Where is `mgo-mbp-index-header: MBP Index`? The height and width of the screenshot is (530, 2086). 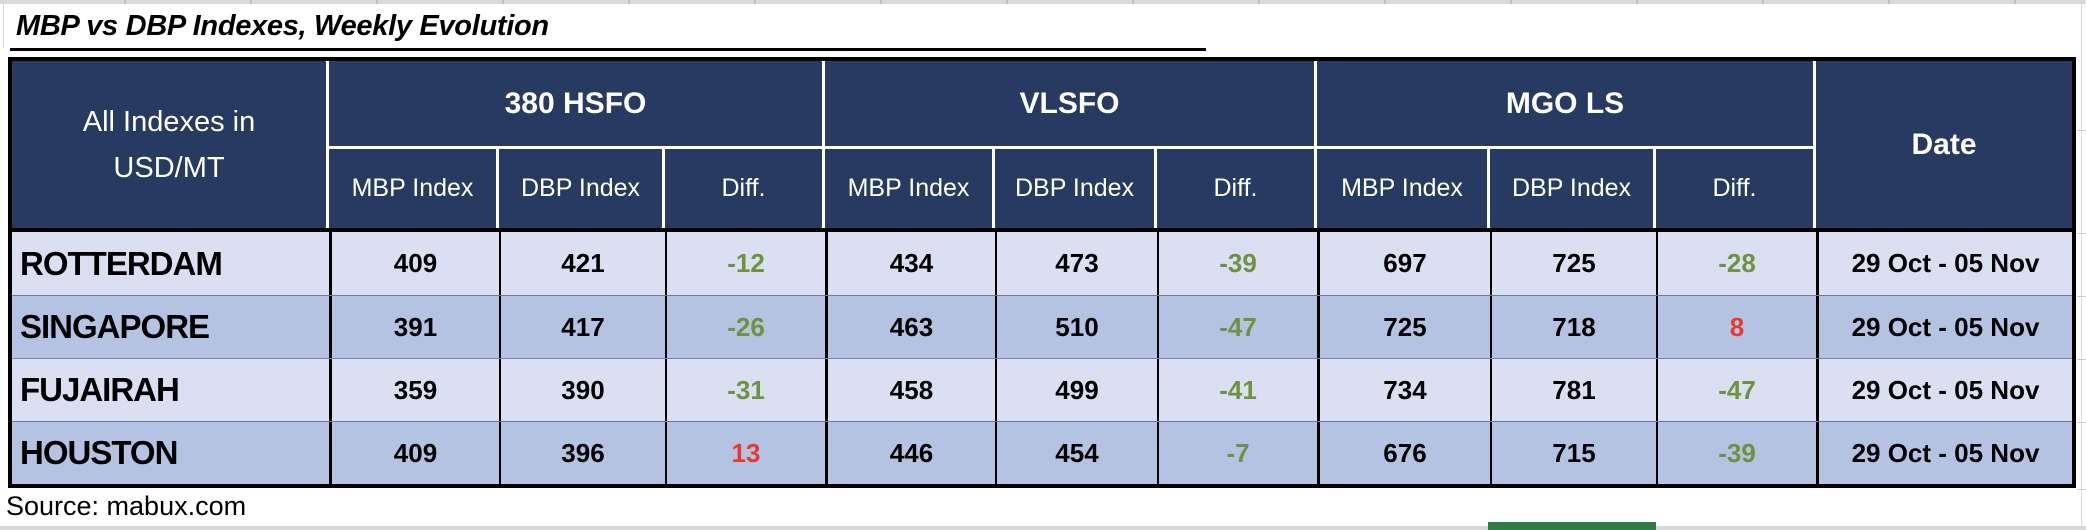
mgo-mbp-index-header: MBP Index is located at coordinates (1403, 188).